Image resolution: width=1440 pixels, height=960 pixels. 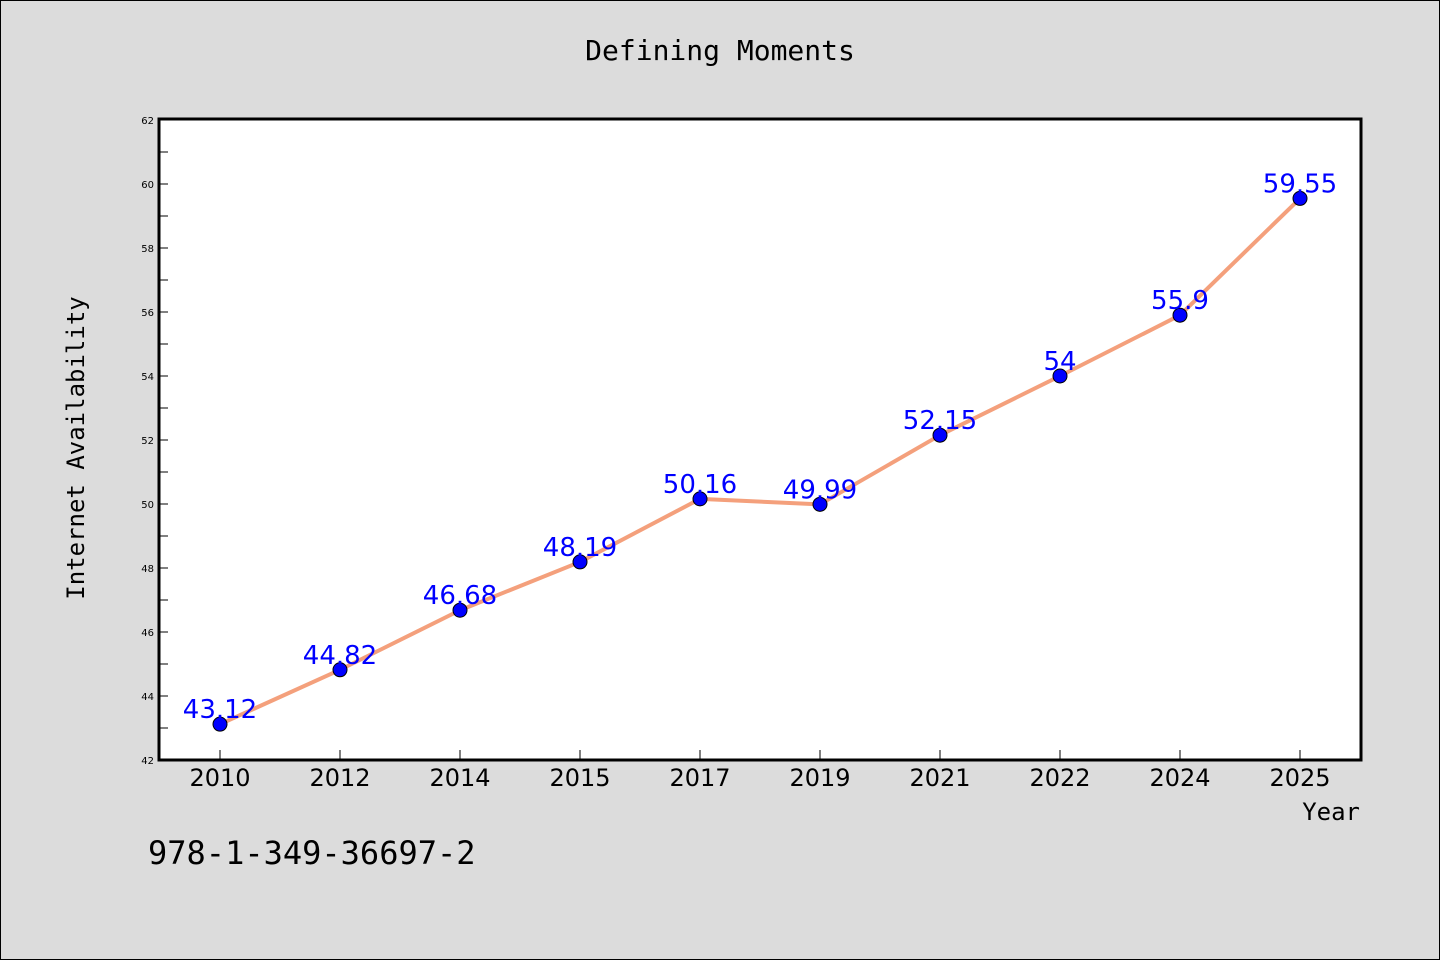 I want to click on y-tick-label: 60, so click(x=147, y=185).